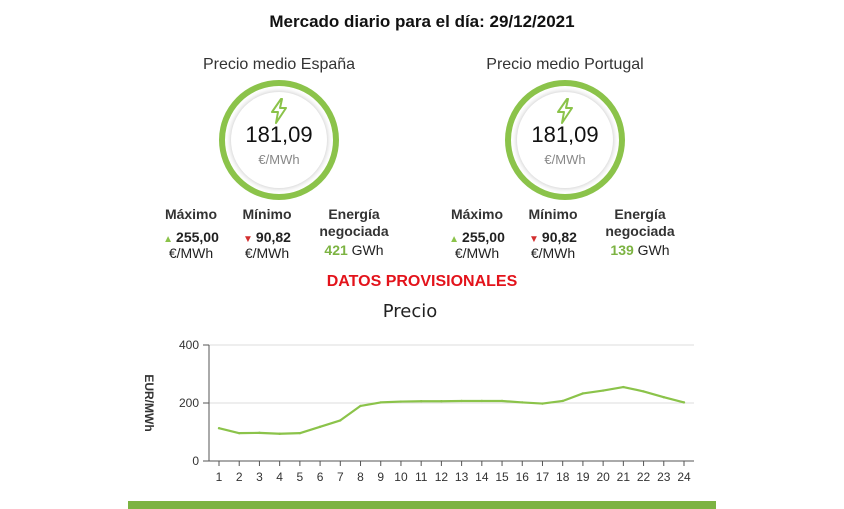 Image resolution: width=844 pixels, height=509 pixels. Describe the element at coordinates (248, 239) in the screenshot. I see `triangle-down-icon: ▼` at that location.